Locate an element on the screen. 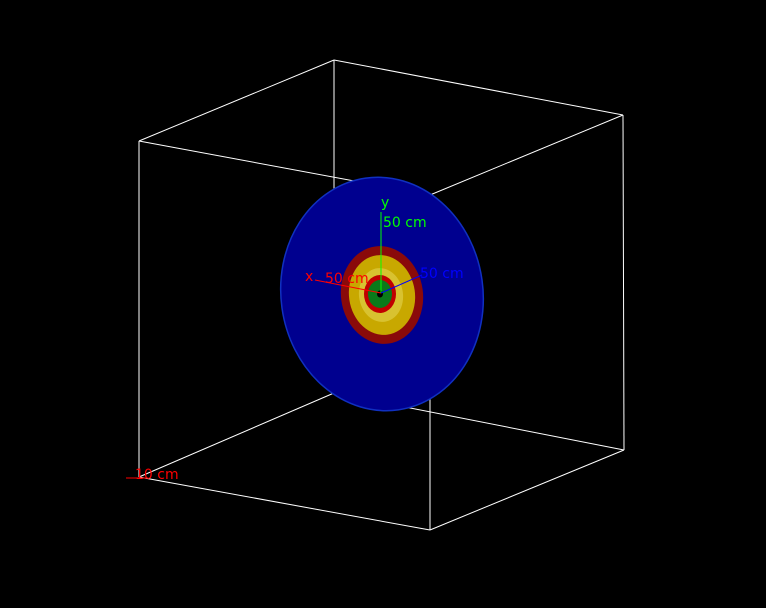 This screenshot has width=766, height=608. x-axis-line is located at coordinates (348, 286).